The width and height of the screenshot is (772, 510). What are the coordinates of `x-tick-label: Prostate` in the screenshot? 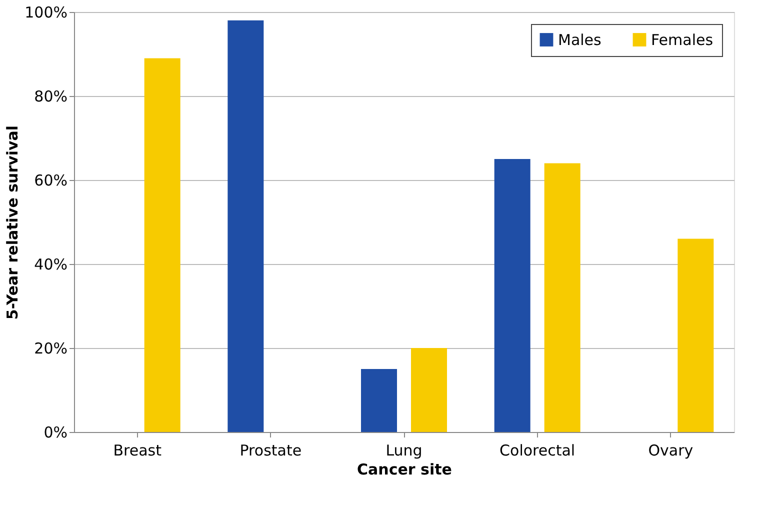 It's located at (271, 451).